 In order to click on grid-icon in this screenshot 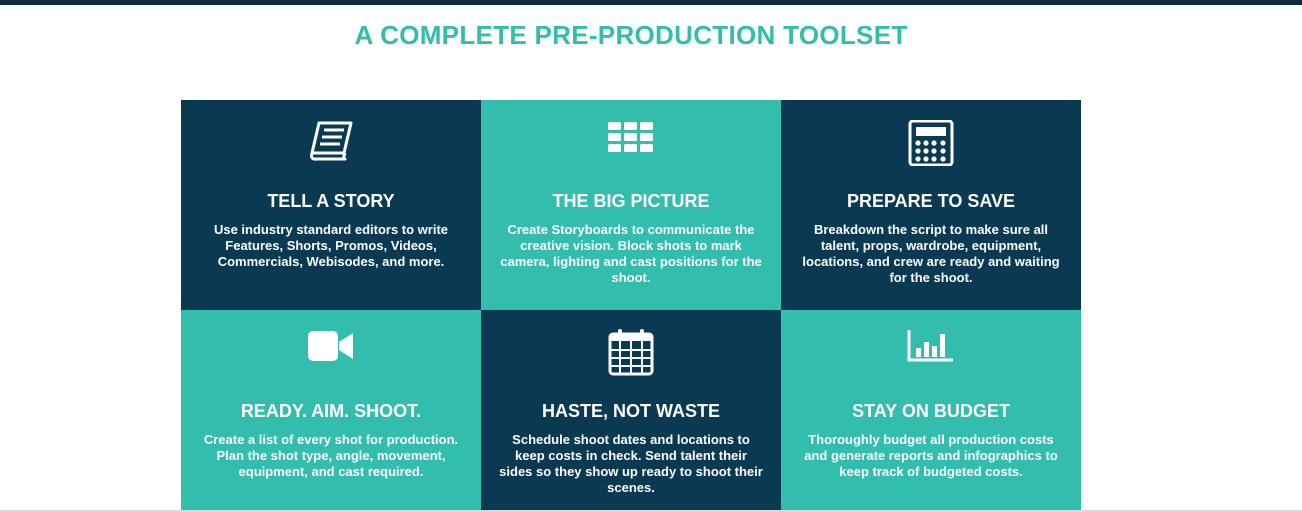, I will do `click(631, 138)`.